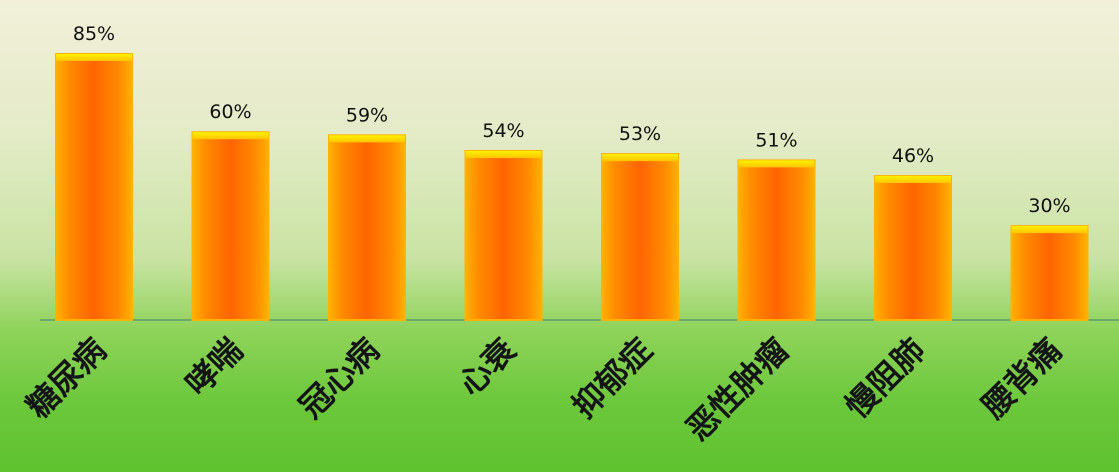 Image resolution: width=1119 pixels, height=472 pixels. Describe the element at coordinates (367, 115) in the screenshot. I see `value-label-3: 59%` at that location.